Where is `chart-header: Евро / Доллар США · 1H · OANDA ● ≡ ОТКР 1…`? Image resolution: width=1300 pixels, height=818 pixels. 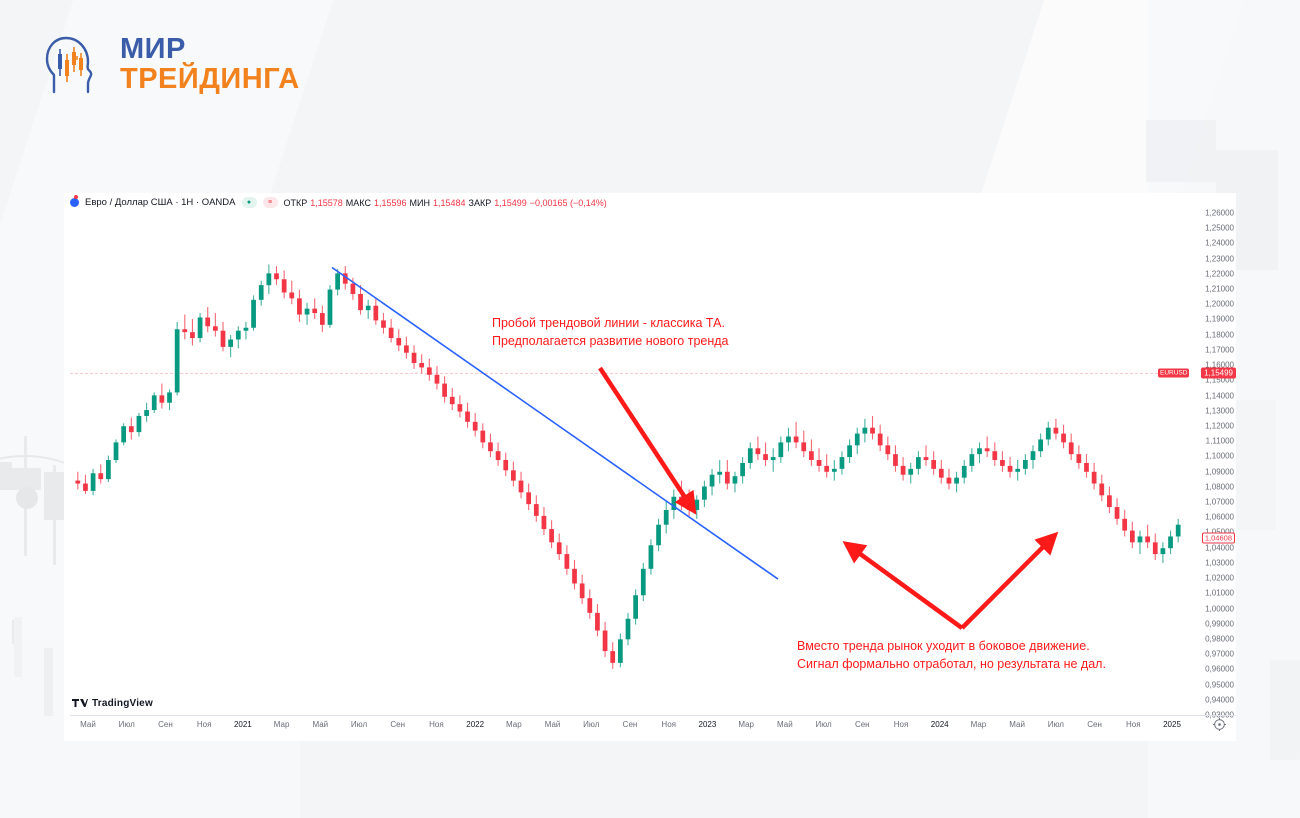
chart-header: Евро / Доллар США · 1H · OANDA ● ≡ ОТКР 1… is located at coordinates (338, 201).